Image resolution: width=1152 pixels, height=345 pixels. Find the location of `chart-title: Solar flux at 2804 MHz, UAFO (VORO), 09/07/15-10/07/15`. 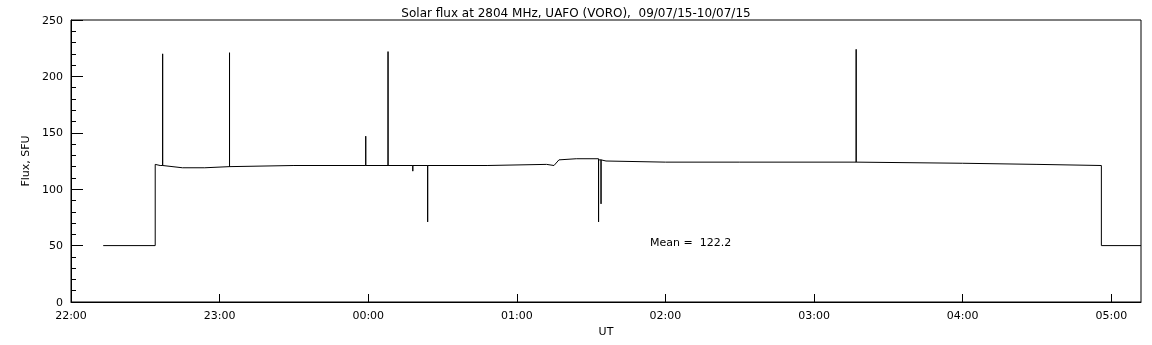

chart-title: Solar flux at 2804 MHz, UAFO (VORO), 09/07/15-10/07/15 is located at coordinates (576, 13).